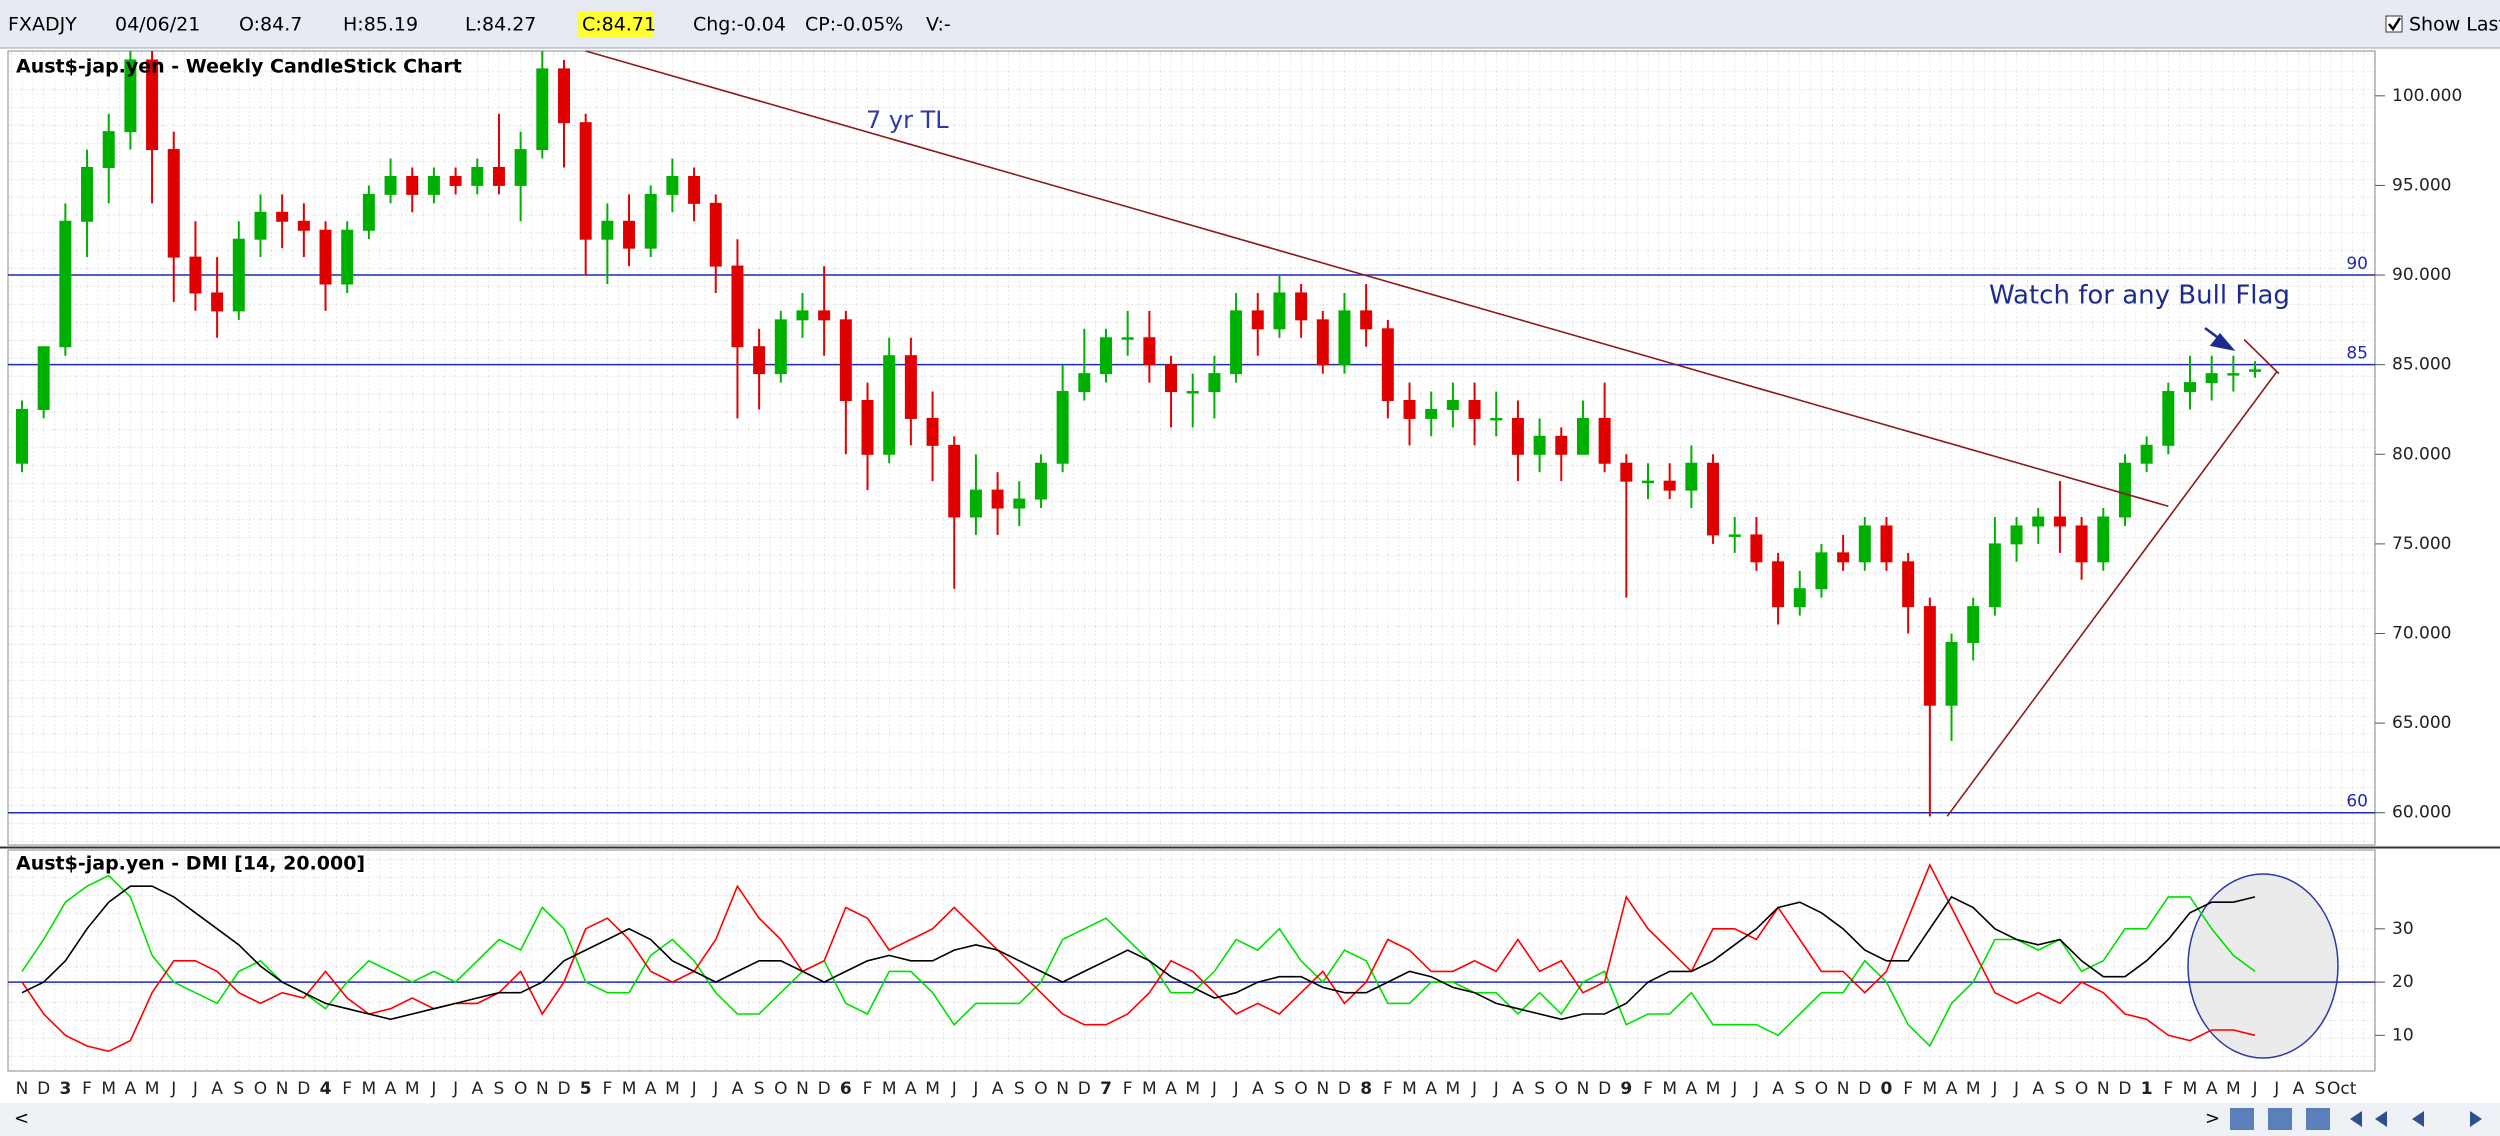 The width and height of the screenshot is (2500, 1136). Describe the element at coordinates (2403, 929) in the screenshot. I see `y-tick-label: 30` at that location.